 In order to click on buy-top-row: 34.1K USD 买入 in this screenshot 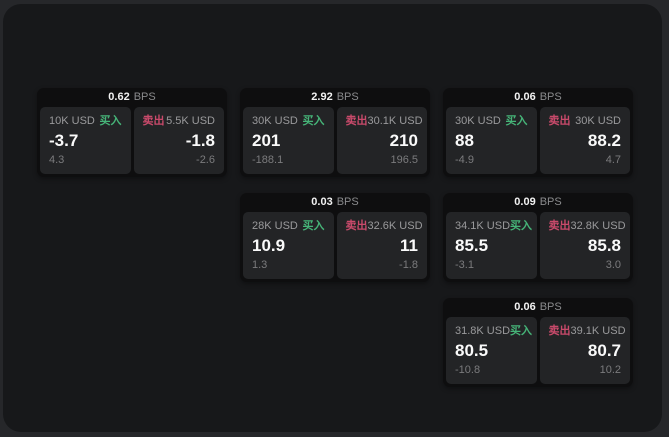, I will do `click(493, 226)`.